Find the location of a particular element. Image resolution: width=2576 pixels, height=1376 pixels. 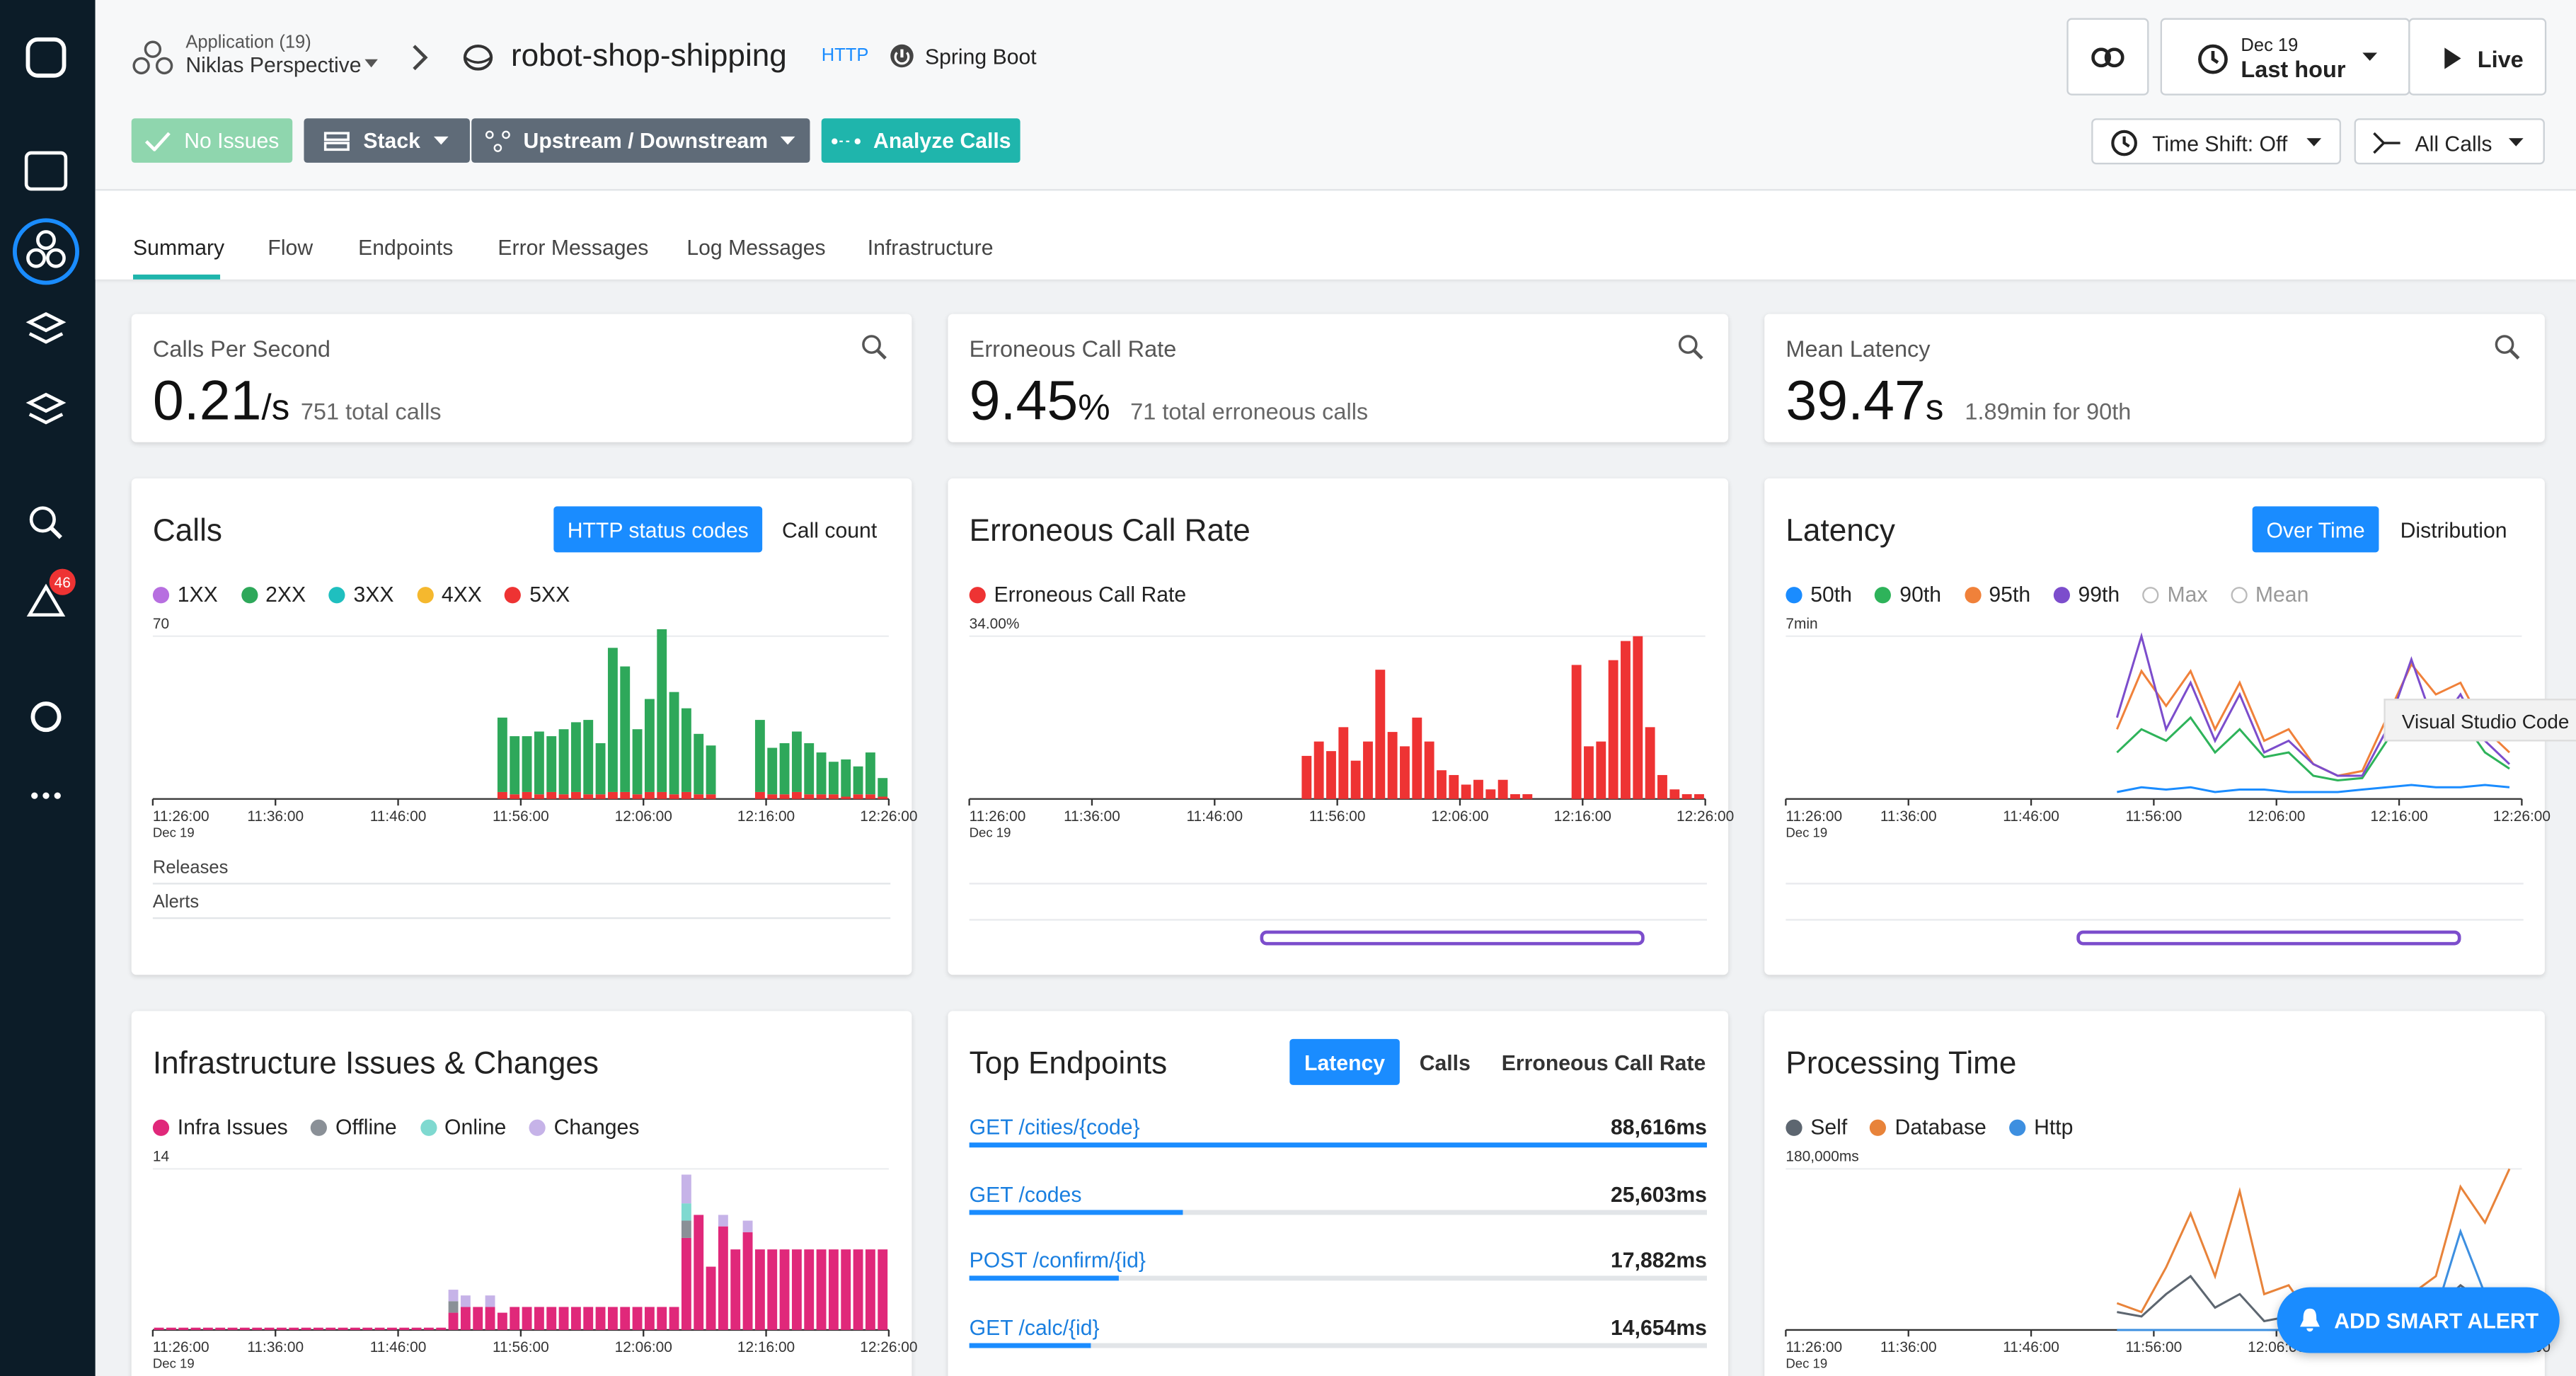

tab: Summary is located at coordinates (179, 247).